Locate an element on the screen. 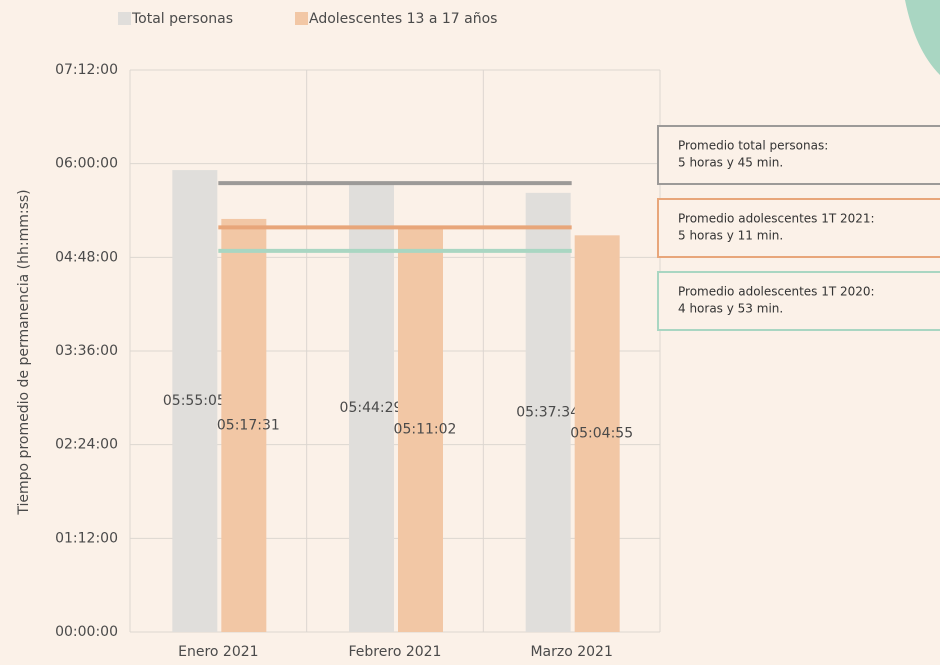 The width and height of the screenshot is (940, 665). value-label: 05:55:05 is located at coordinates (194, 401).